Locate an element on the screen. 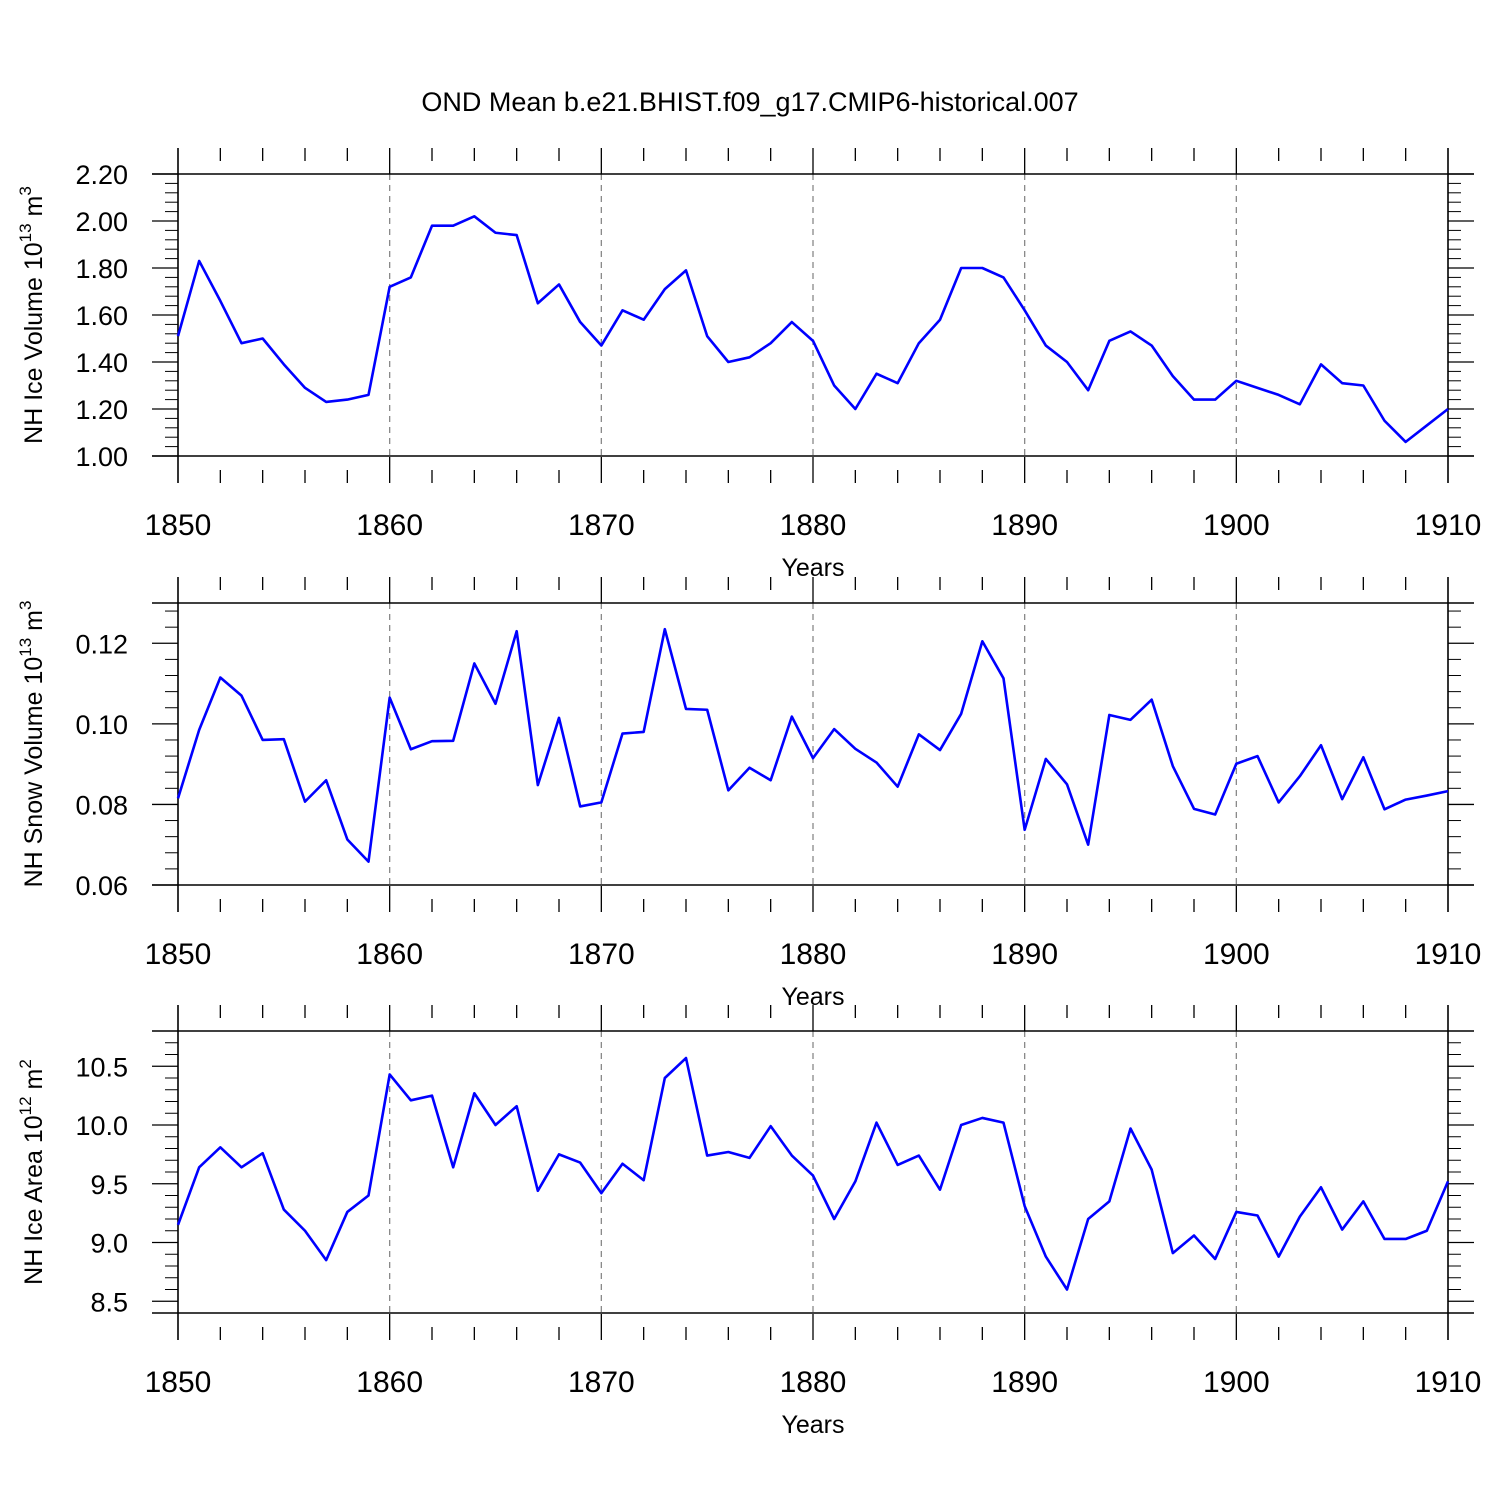 The image size is (1500, 1500). panel-1-x-tick-label: 1900 is located at coordinates (1236, 525).